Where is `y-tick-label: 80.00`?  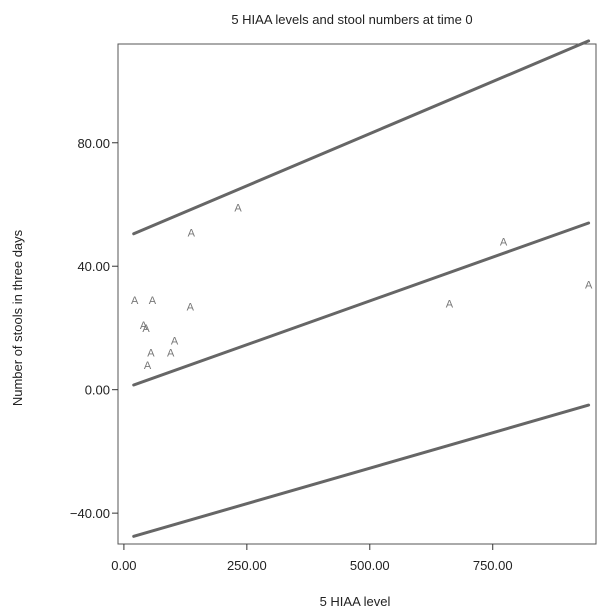
y-tick-label: 80.00 is located at coordinates (93, 143).